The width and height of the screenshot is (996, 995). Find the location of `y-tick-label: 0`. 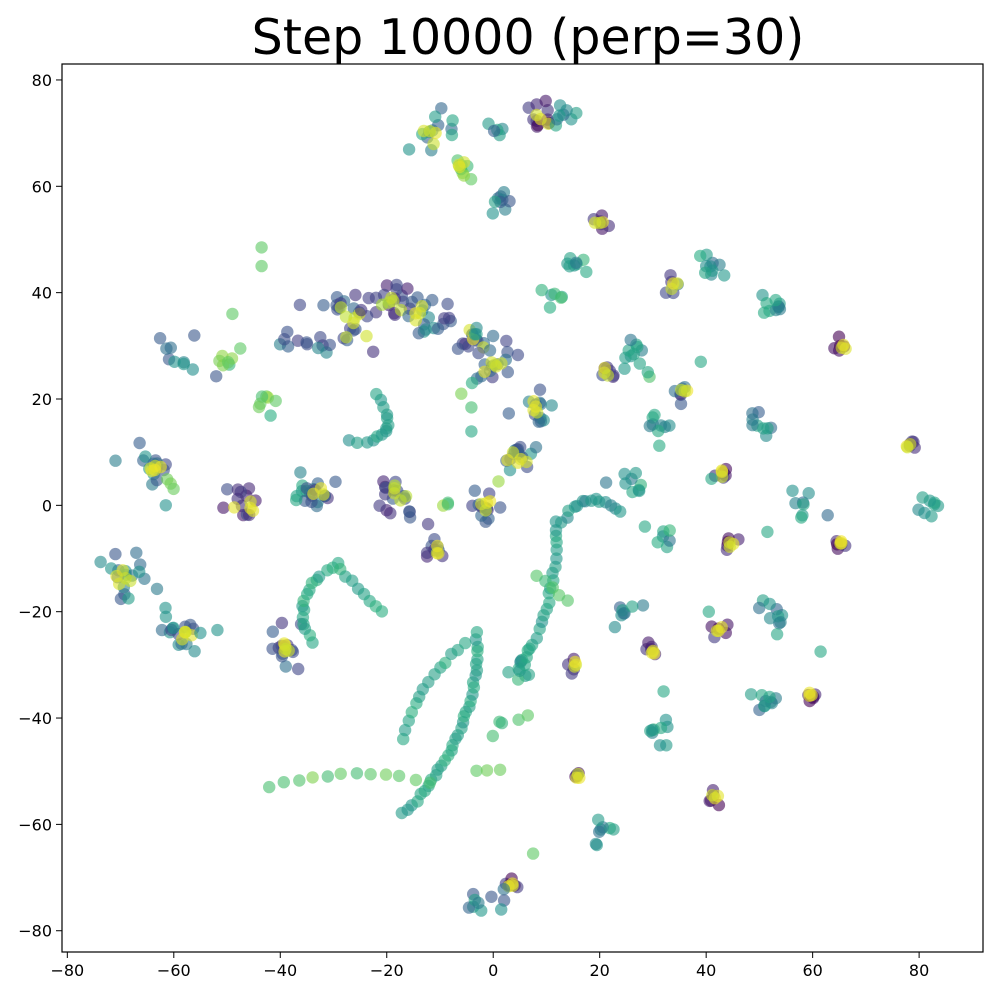

y-tick-label: 0 is located at coordinates (47, 505).